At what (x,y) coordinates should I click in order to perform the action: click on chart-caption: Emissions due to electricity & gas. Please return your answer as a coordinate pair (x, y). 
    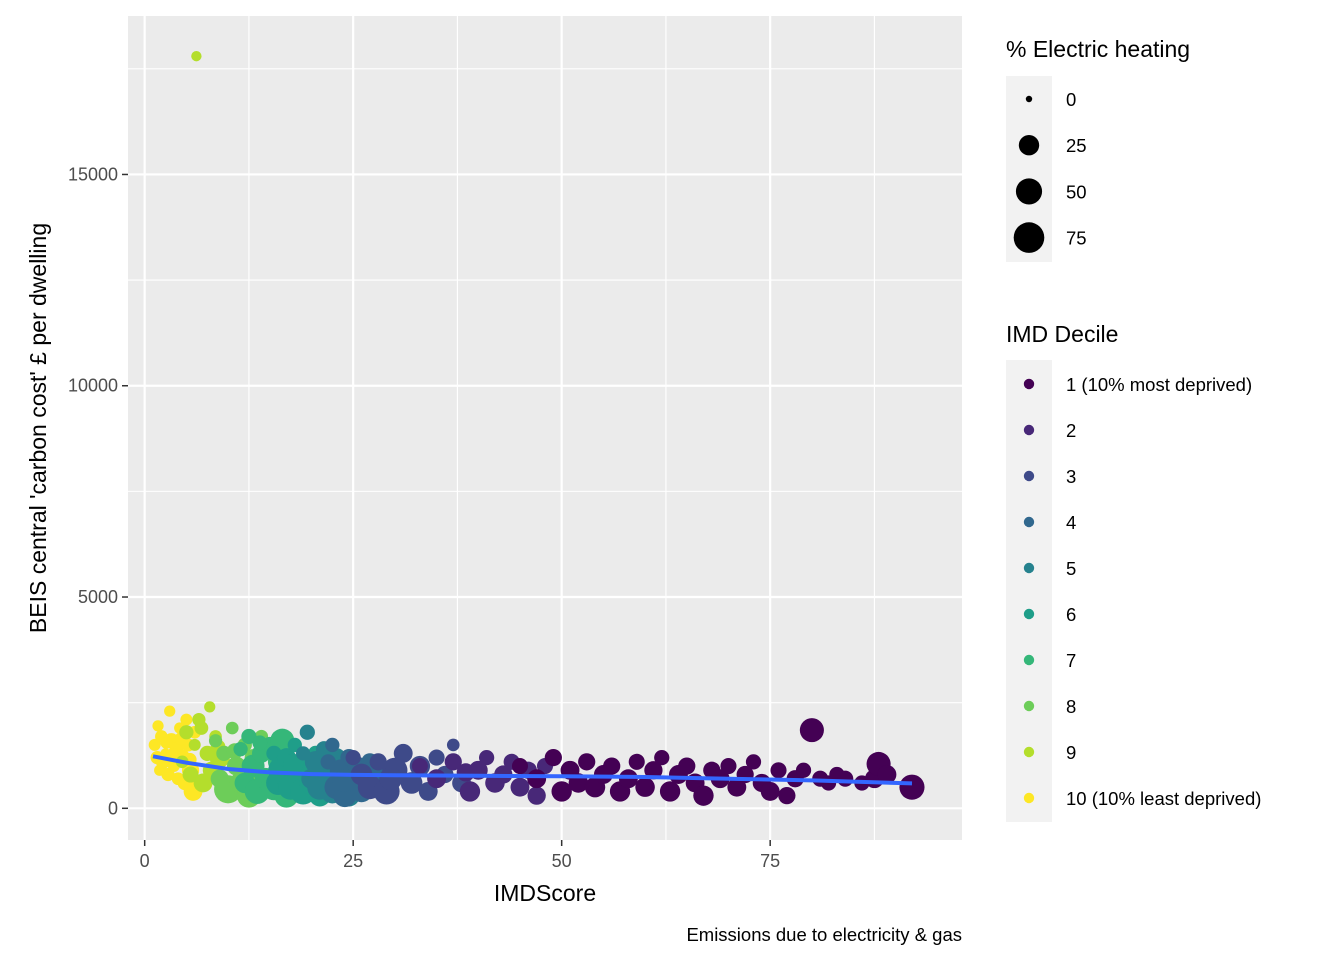
    Looking at the image, I should click on (824, 934).